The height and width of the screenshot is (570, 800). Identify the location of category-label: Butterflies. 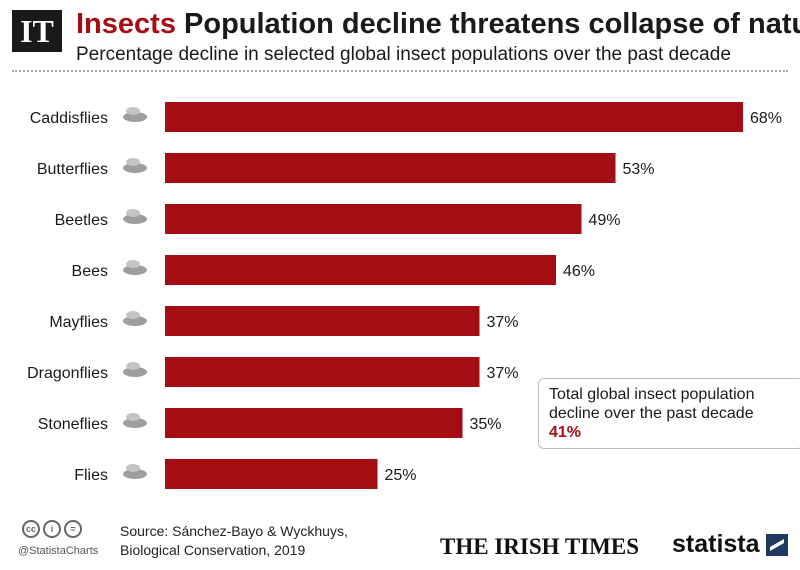
(72, 169).